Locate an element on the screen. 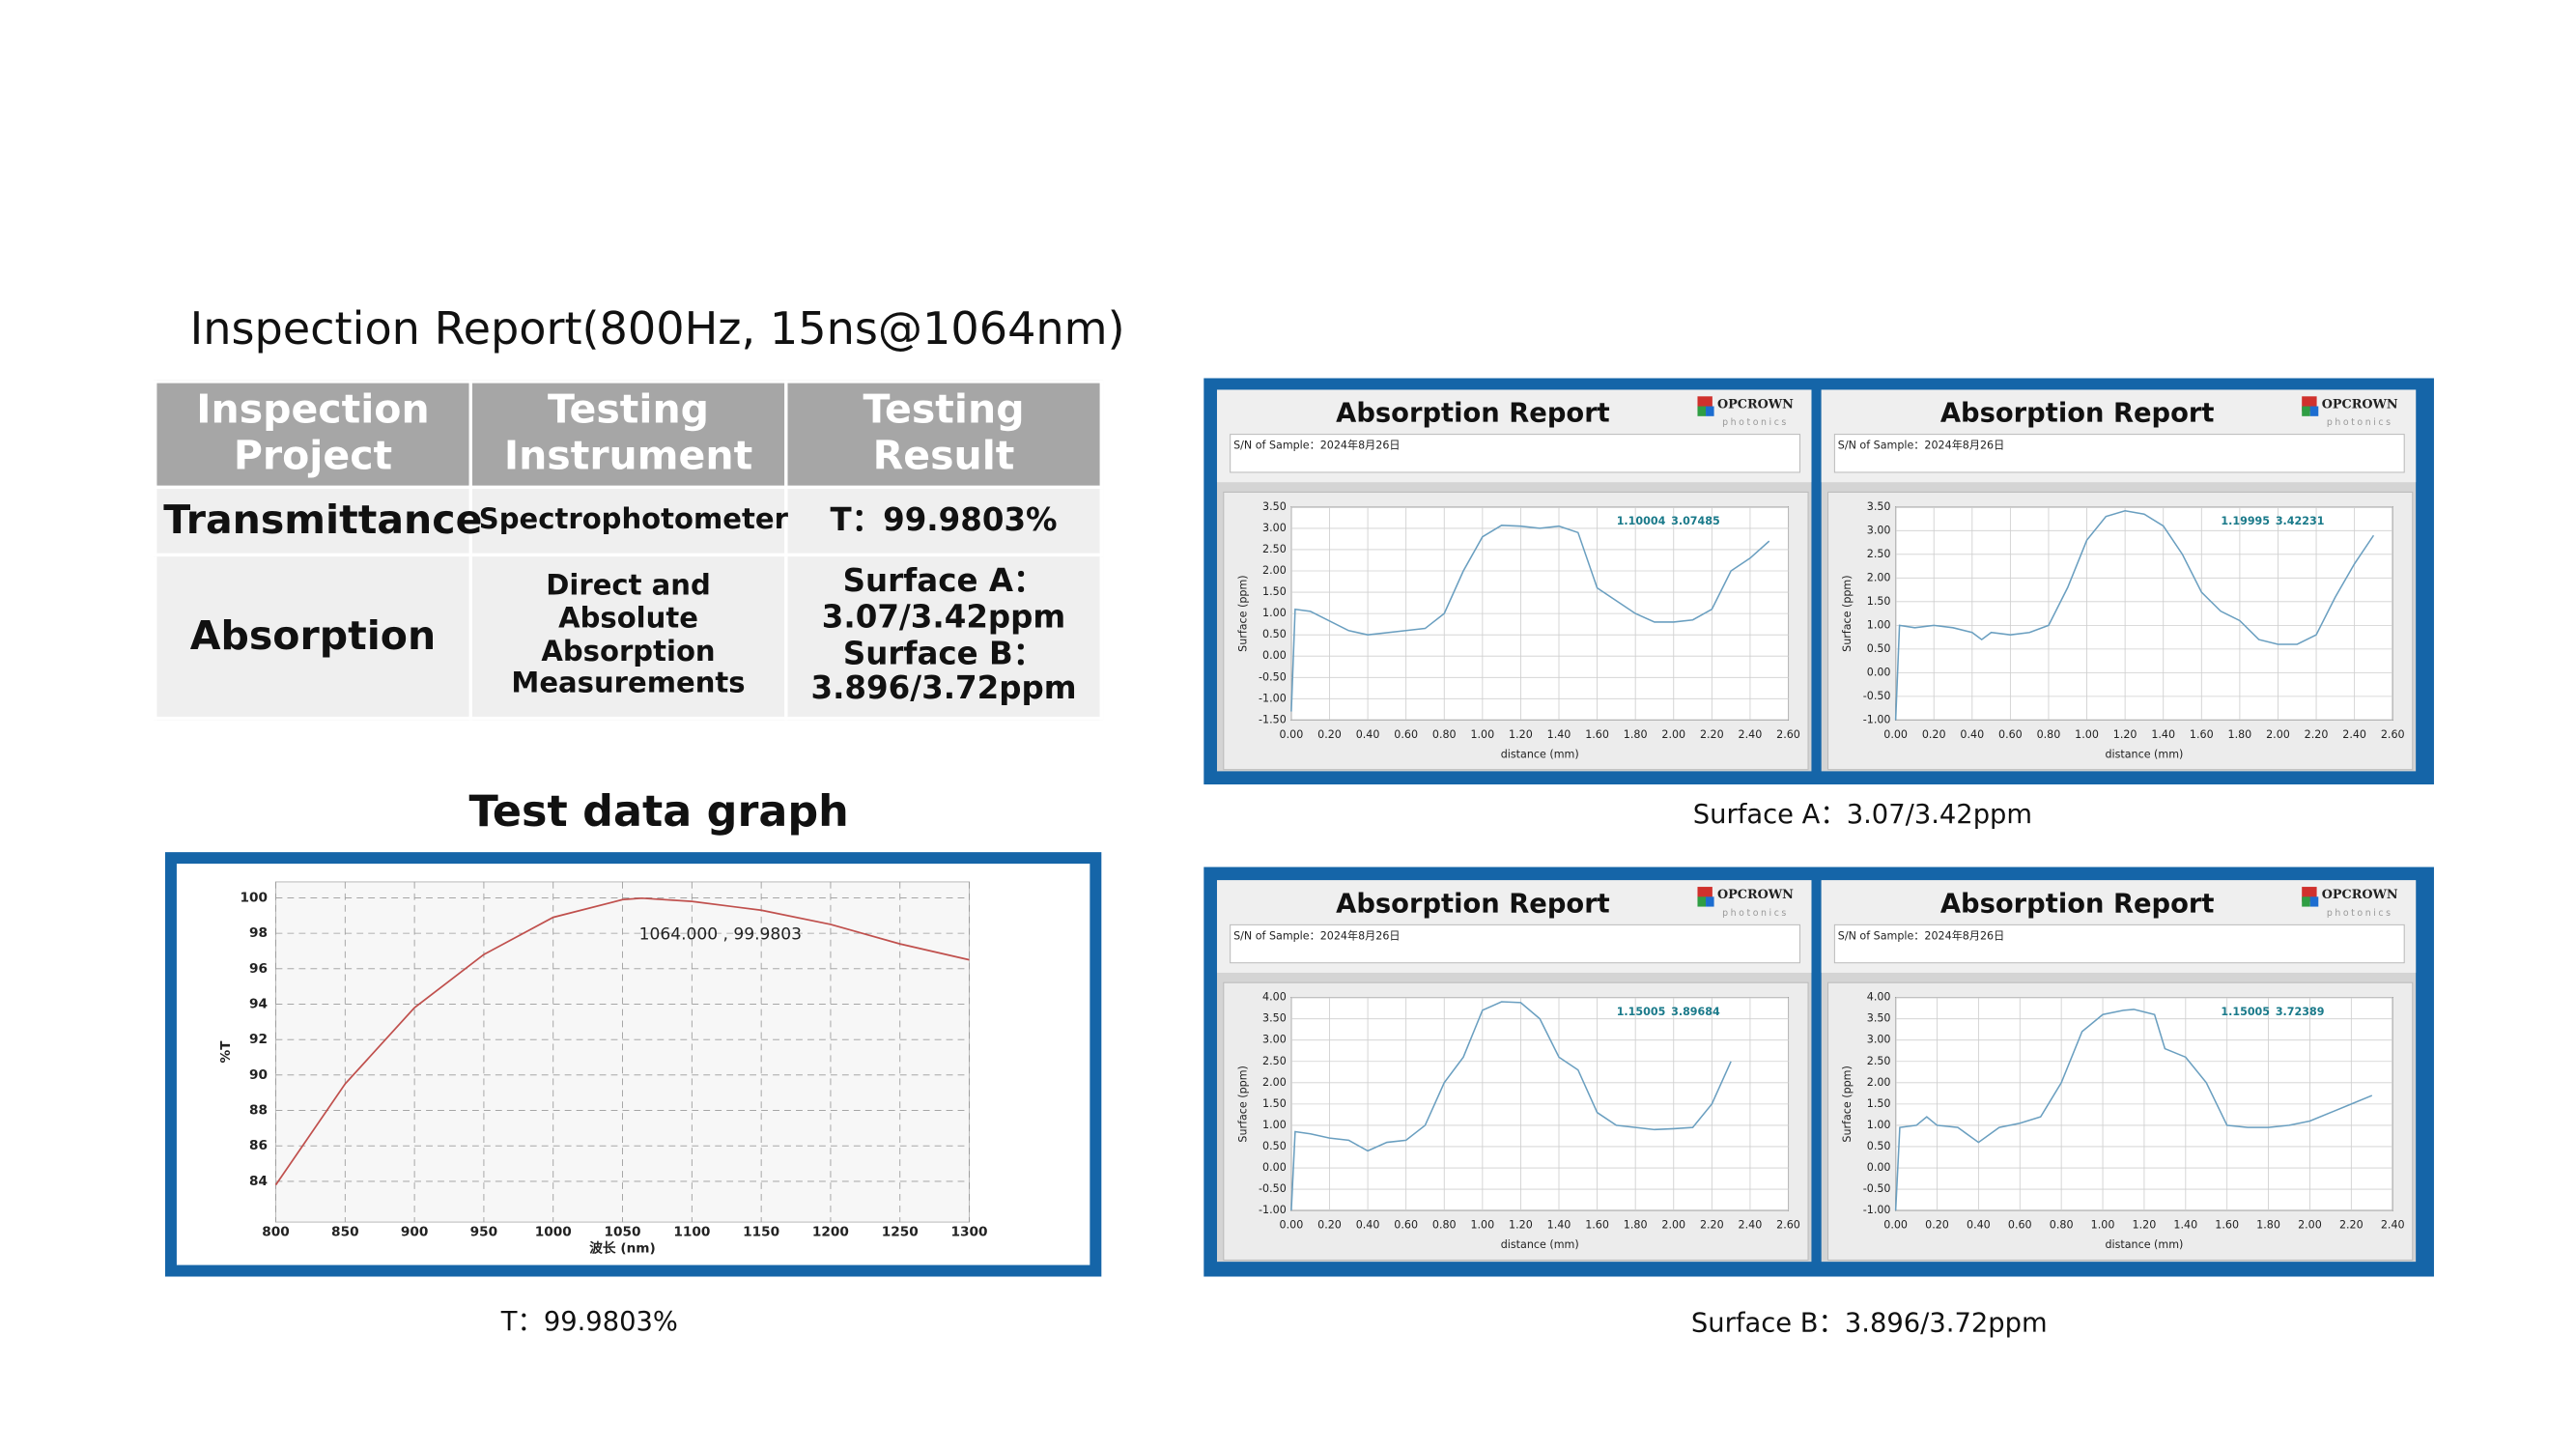 The image size is (2576, 1449). x-tick-label: 2.20 is located at coordinates (1712, 734).